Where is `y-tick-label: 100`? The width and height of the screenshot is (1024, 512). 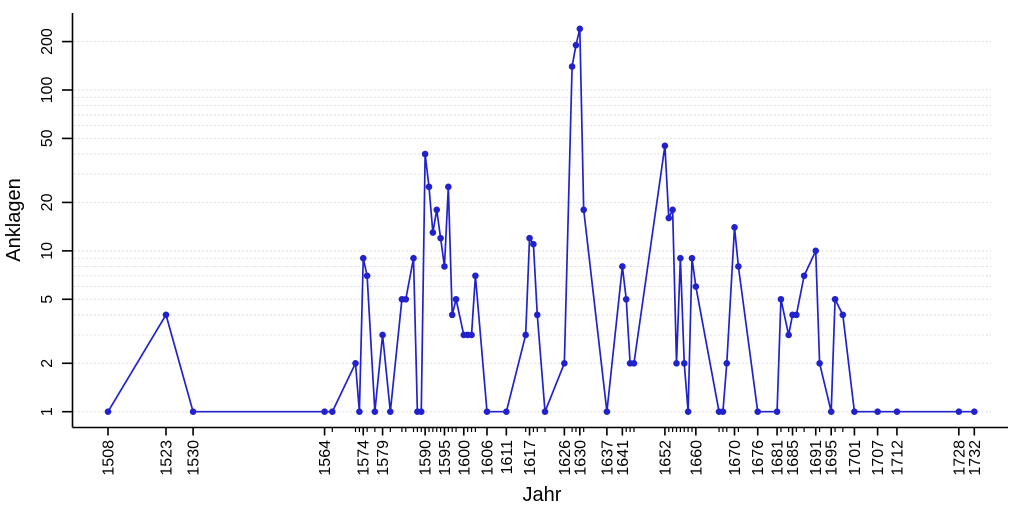
y-tick-label: 100 is located at coordinates (47, 90).